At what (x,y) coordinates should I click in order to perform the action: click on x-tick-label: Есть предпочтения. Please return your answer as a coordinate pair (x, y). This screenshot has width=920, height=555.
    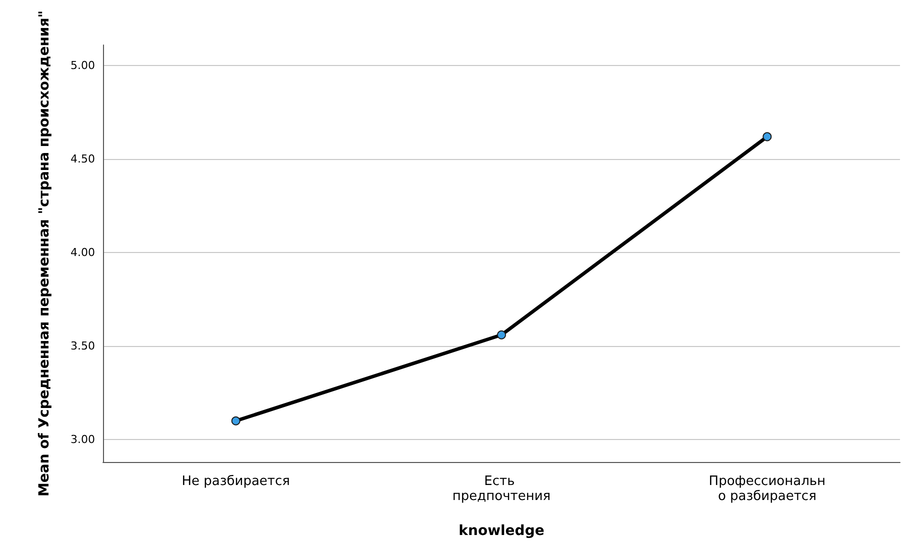
    Looking at the image, I should click on (501, 489).